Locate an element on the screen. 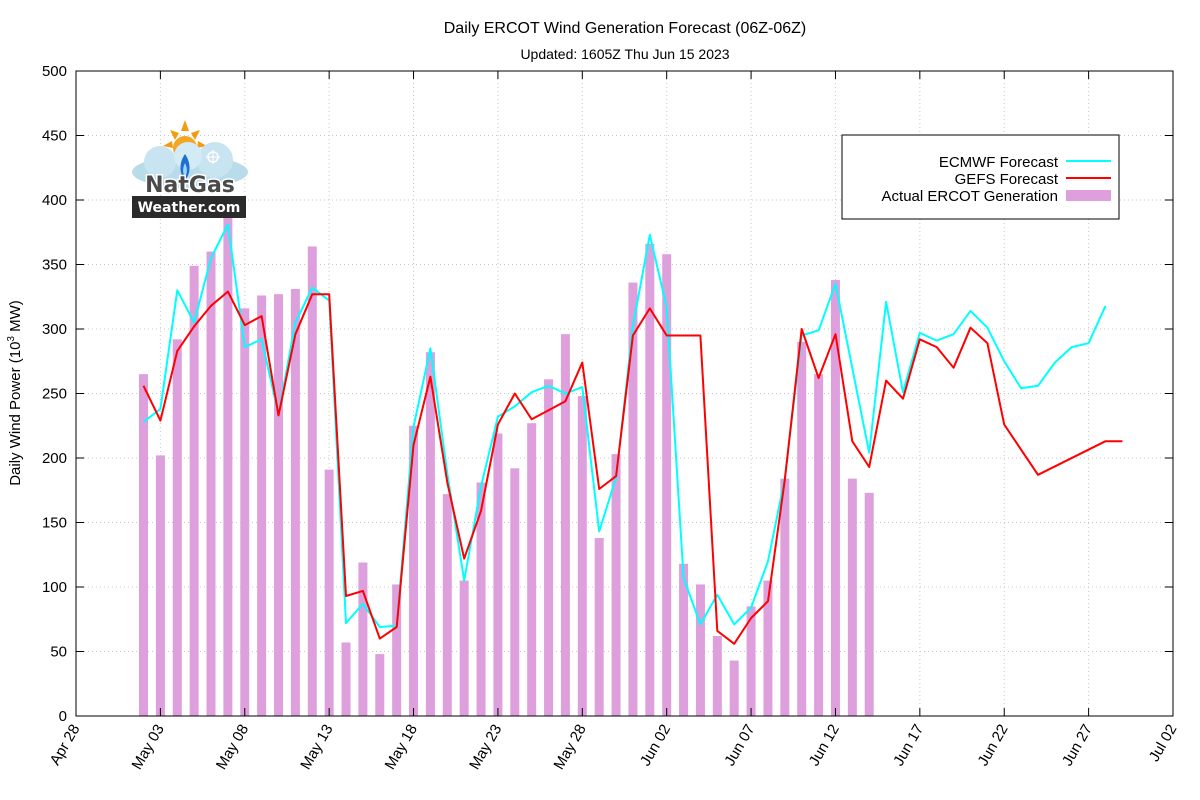  x-tick-label: Jun 27 is located at coordinates (1077, 746).